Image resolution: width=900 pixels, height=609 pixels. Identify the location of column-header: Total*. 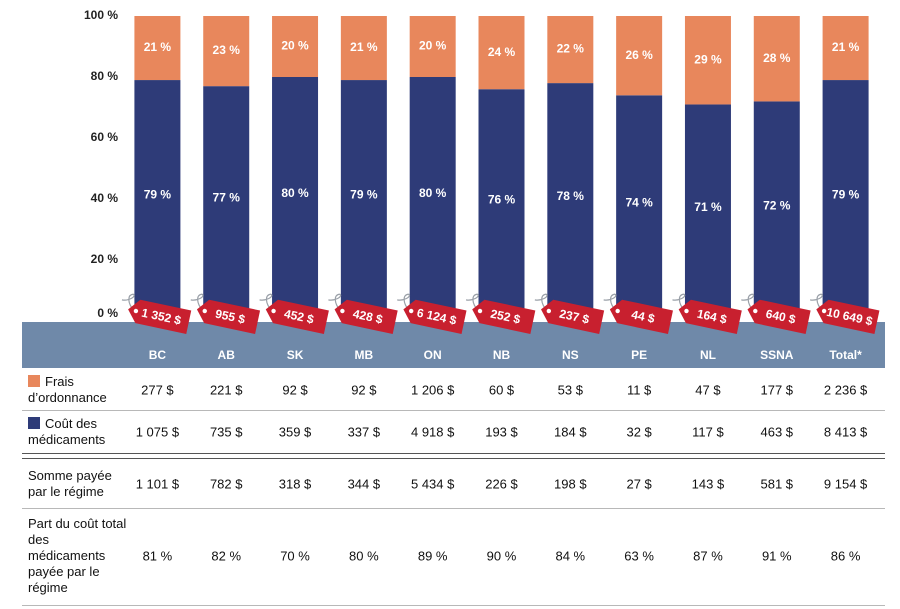
(845, 355).